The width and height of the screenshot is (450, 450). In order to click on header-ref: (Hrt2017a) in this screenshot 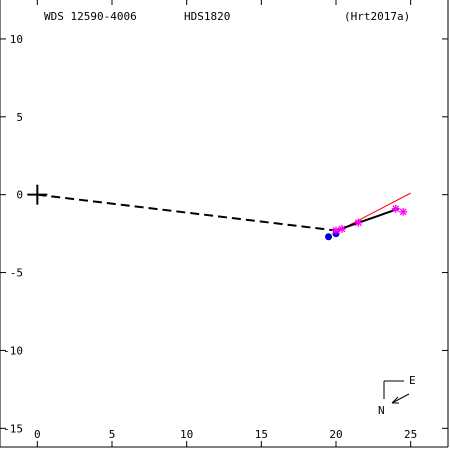, I will do `click(377, 16)`.